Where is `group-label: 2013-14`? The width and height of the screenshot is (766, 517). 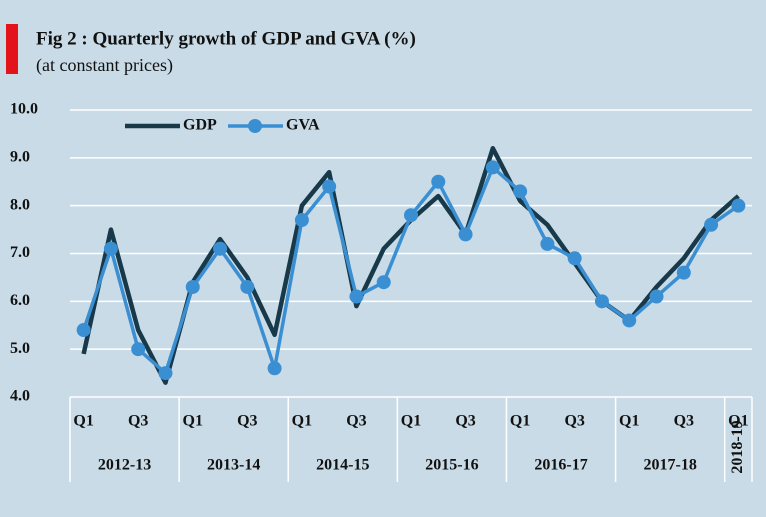 group-label: 2013-14 is located at coordinates (233, 465).